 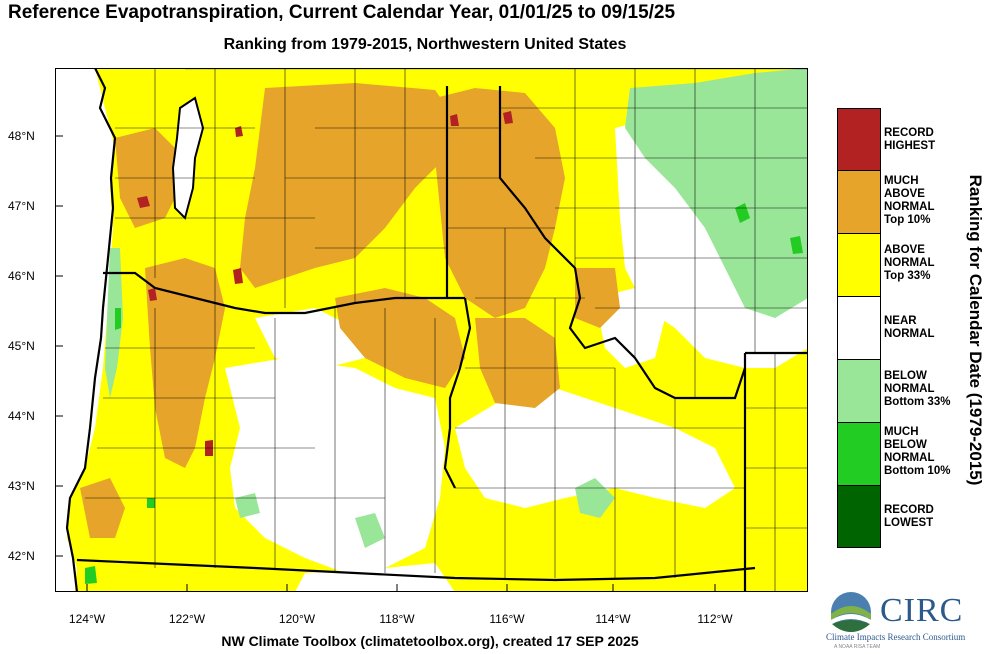 I want to click on region-below-normal-coast, so click(x=114, y=323).